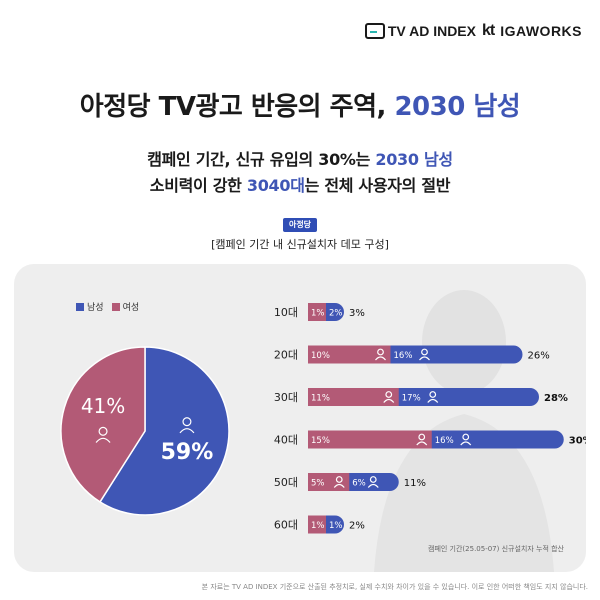  What do you see at coordinates (286, 482) in the screenshot?
I see `age-label: 50대` at bounding box center [286, 482].